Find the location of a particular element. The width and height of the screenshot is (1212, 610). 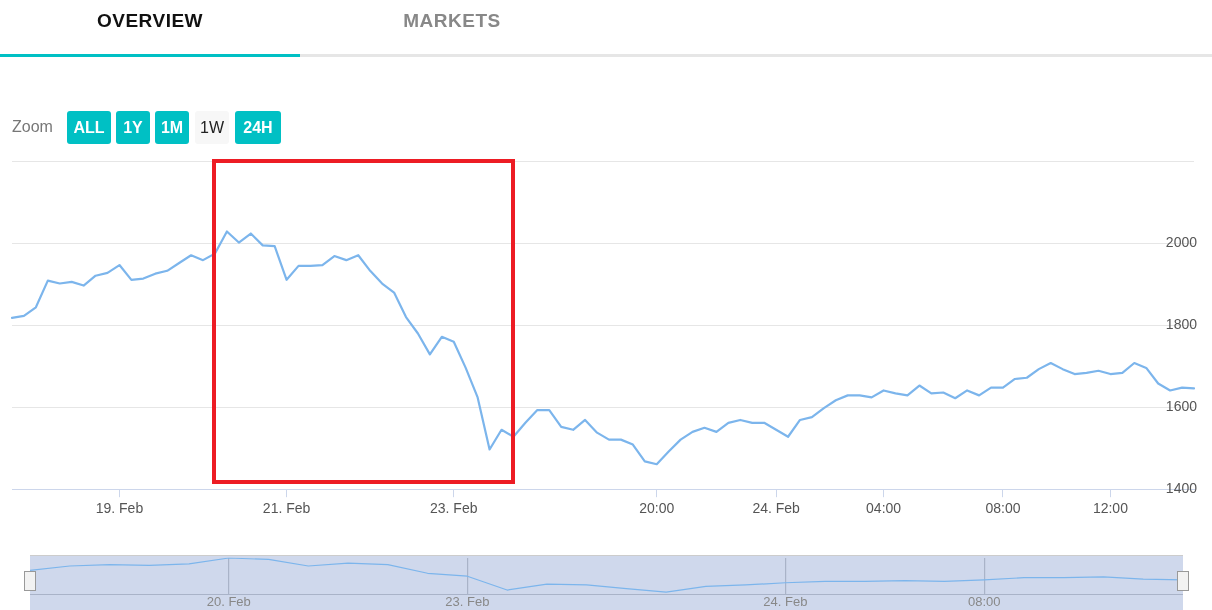

x-tick-label: 20. Feb is located at coordinates (228, 601).